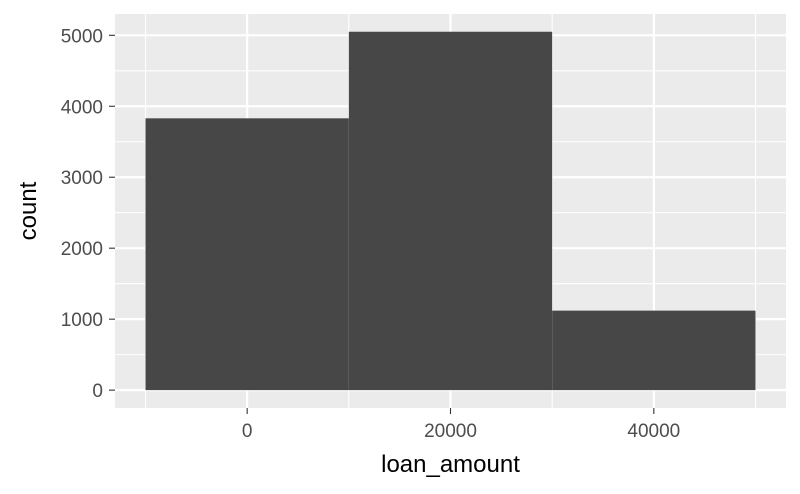 This screenshot has width=800, height=494. Describe the element at coordinates (88, 214) in the screenshot. I see `y-axis: 0 1000 2000 3000 4000 5000` at that location.